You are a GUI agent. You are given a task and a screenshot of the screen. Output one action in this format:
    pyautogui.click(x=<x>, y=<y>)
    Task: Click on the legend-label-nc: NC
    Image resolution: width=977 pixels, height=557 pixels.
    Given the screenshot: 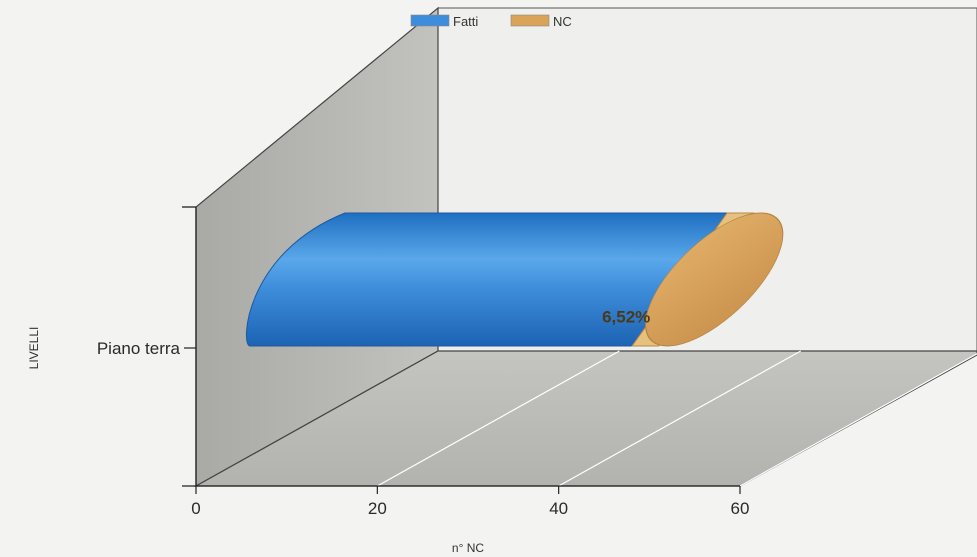 What is the action you would take?
    pyautogui.click(x=562, y=21)
    